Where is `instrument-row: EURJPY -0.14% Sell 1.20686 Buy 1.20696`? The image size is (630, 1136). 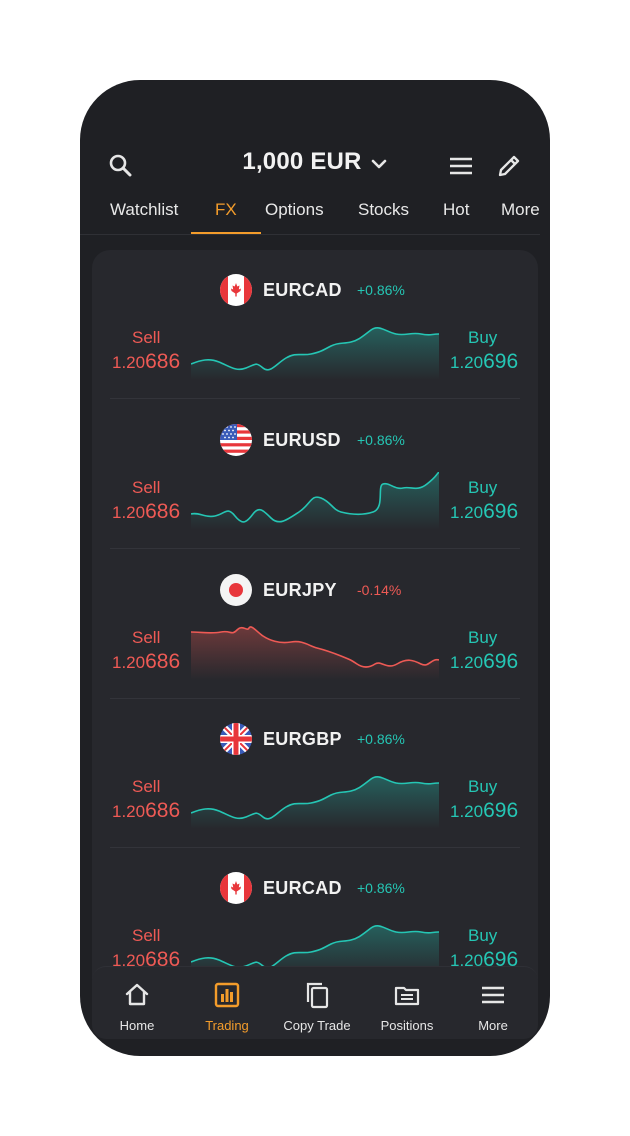 instrument-row: EURJPY -0.14% Sell 1.20686 Buy 1.20696 is located at coordinates (315, 624).